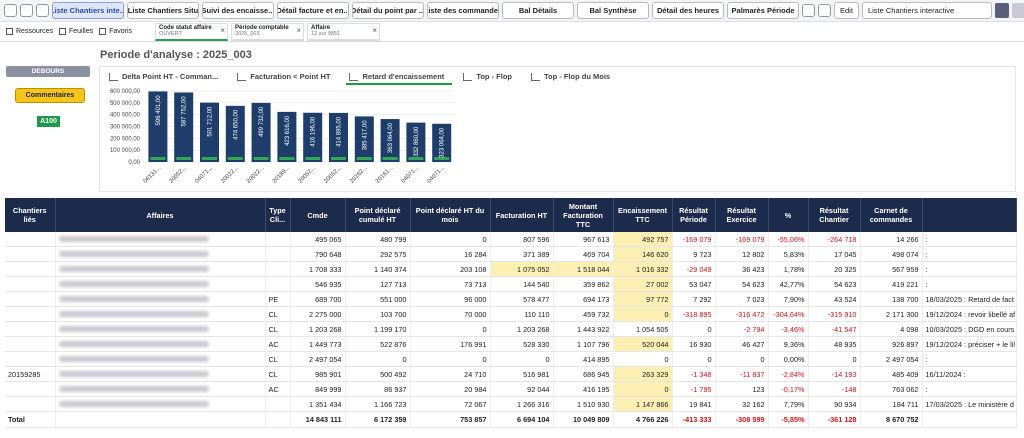  Describe the element at coordinates (742, 215) in the screenshot. I see `column-header: Résultat Exercice` at that location.